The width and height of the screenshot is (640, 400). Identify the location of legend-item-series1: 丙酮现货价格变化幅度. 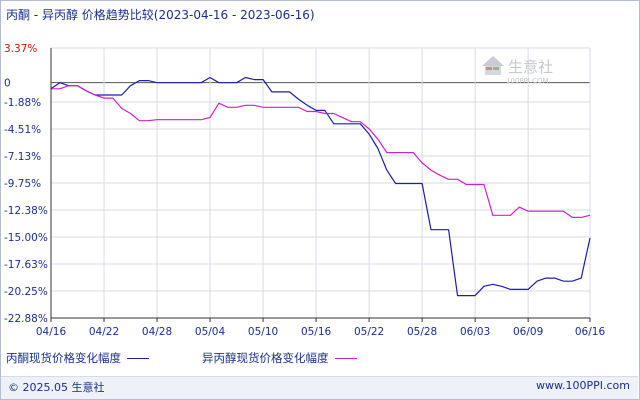
(77, 358).